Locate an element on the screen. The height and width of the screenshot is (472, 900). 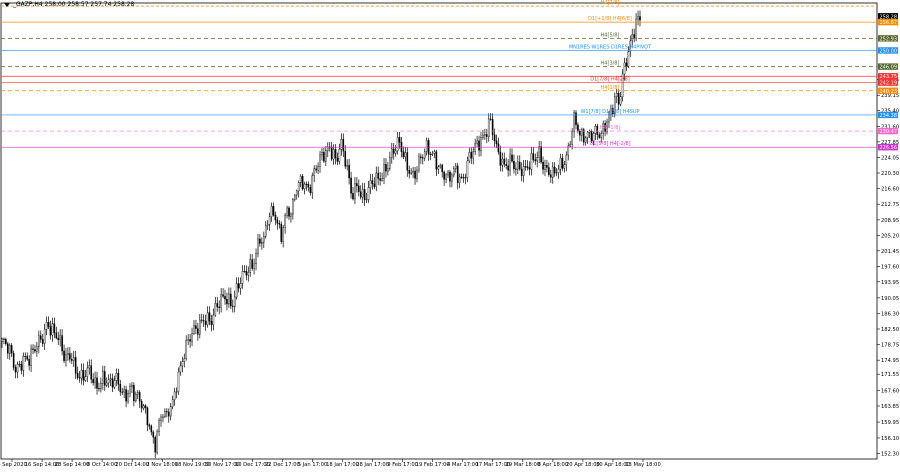
y-tick-label: 201.45 is located at coordinates (890, 252).